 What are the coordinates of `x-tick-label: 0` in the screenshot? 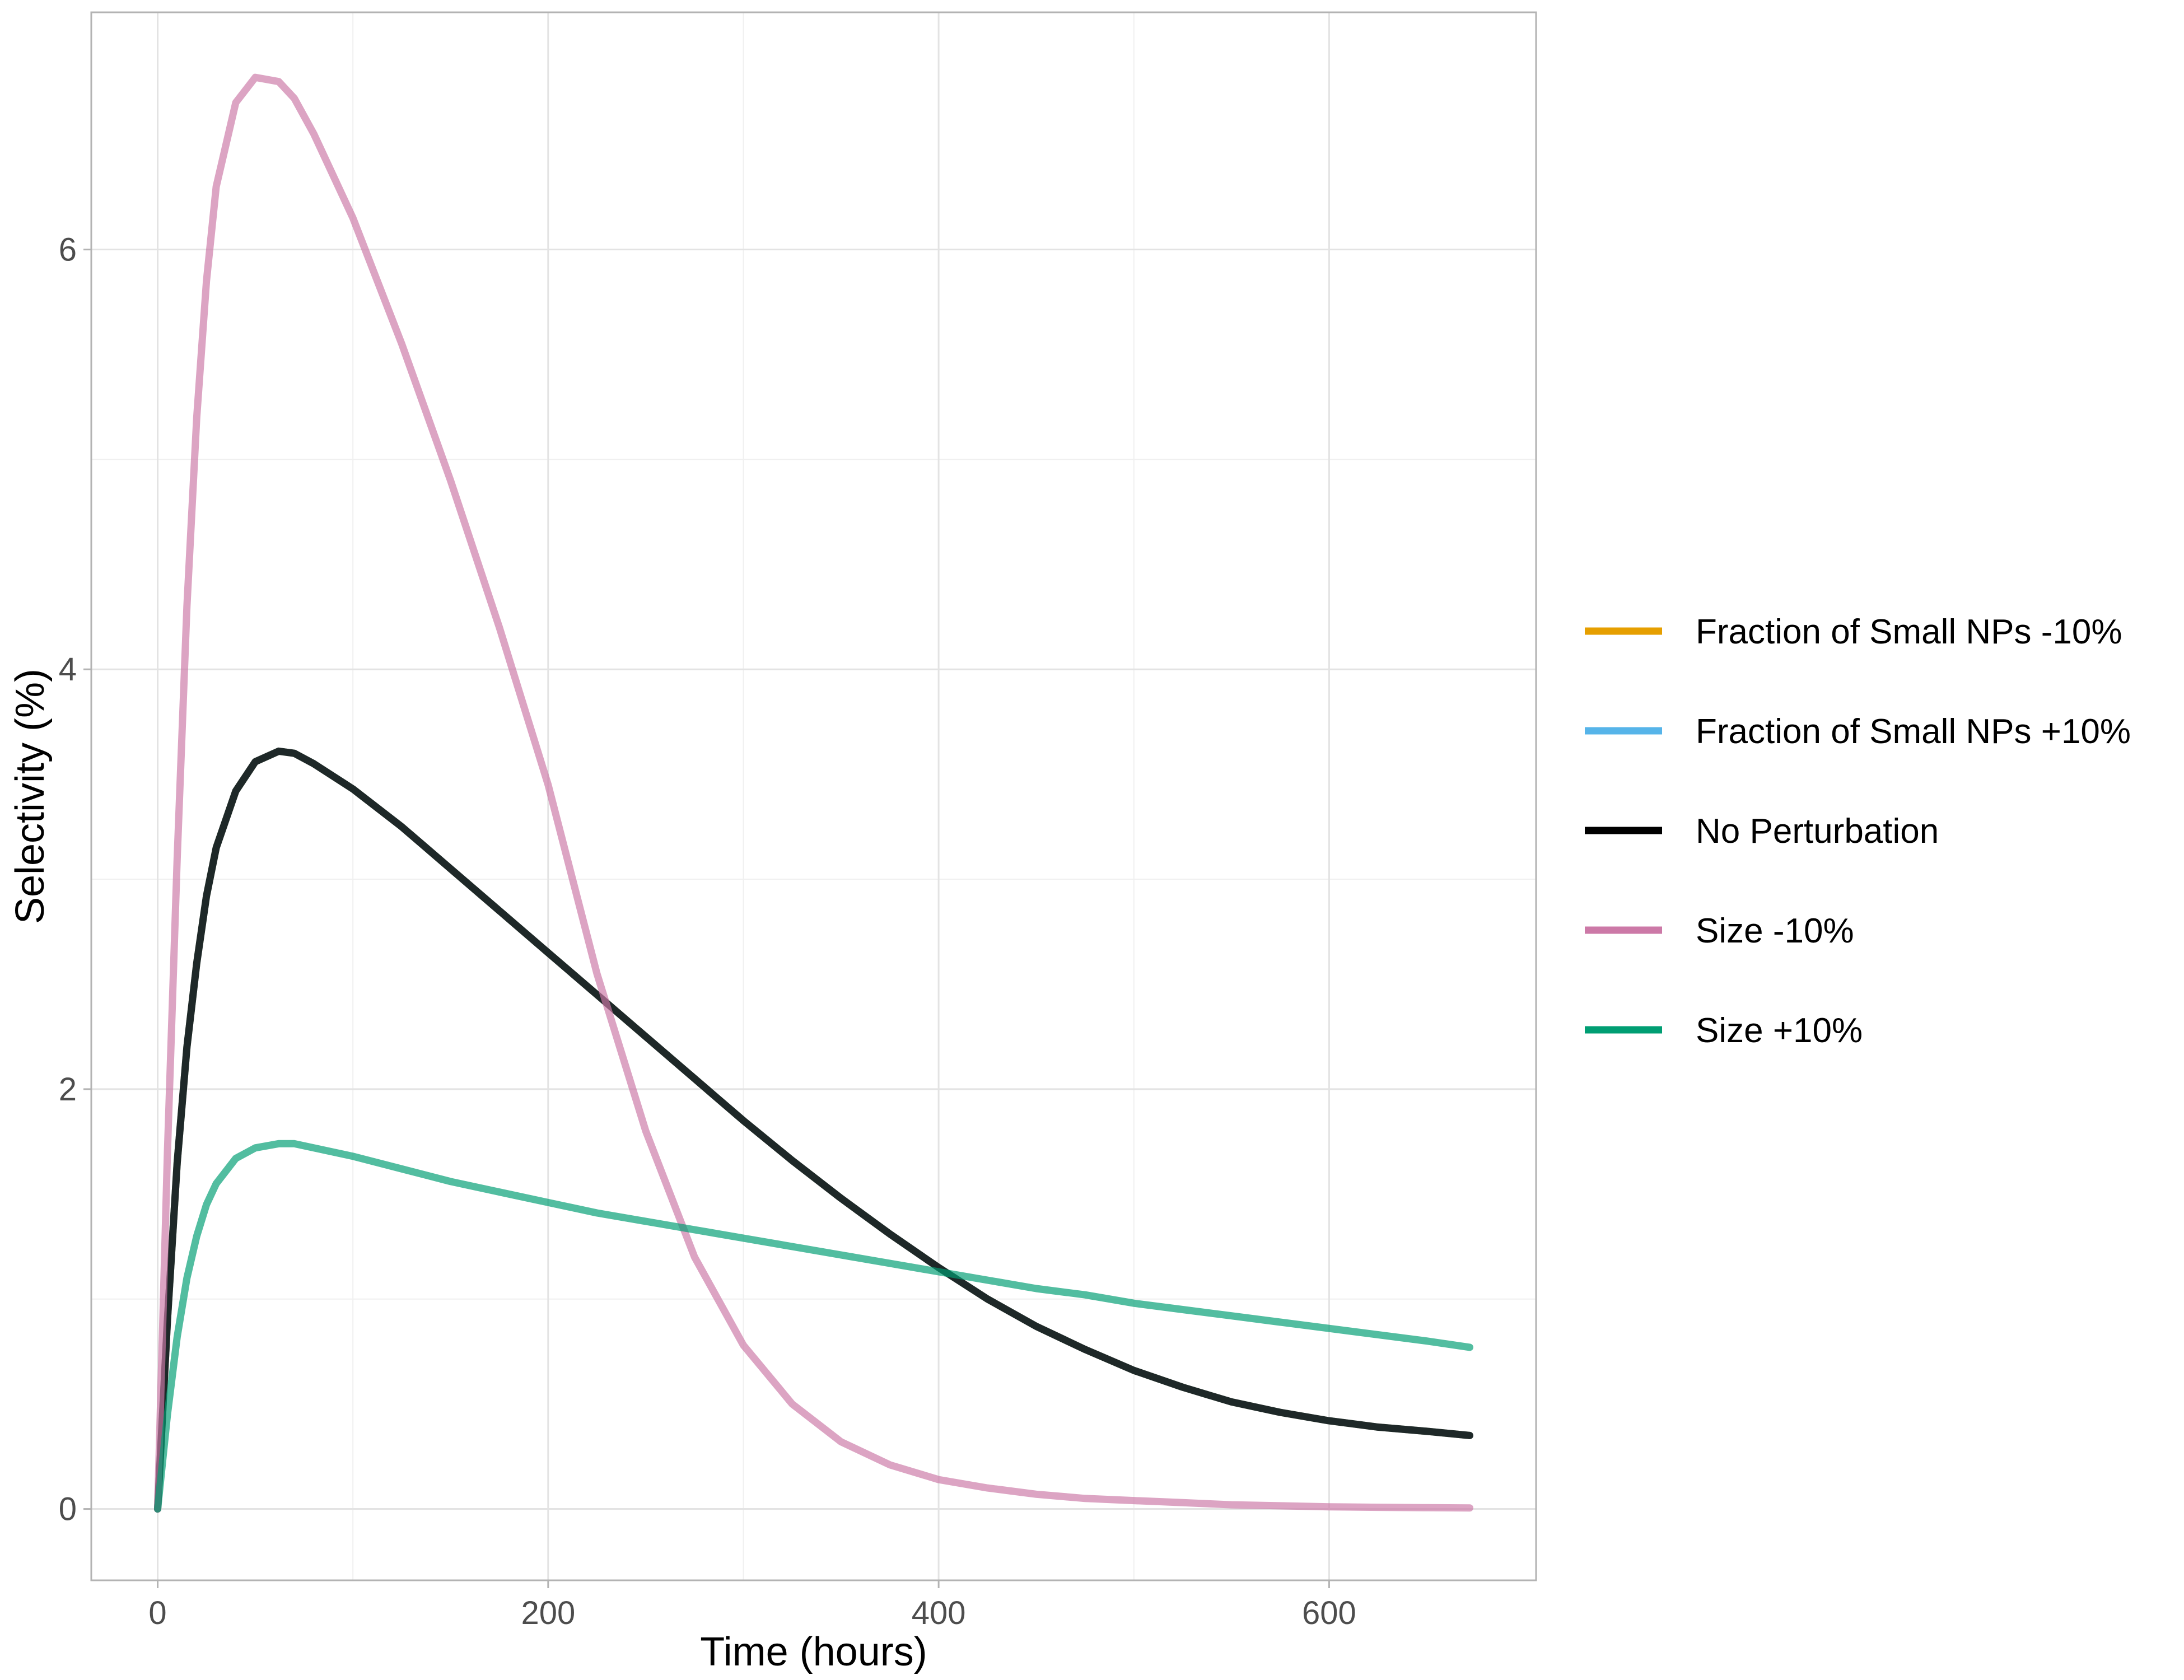 It's located at (157, 1613).